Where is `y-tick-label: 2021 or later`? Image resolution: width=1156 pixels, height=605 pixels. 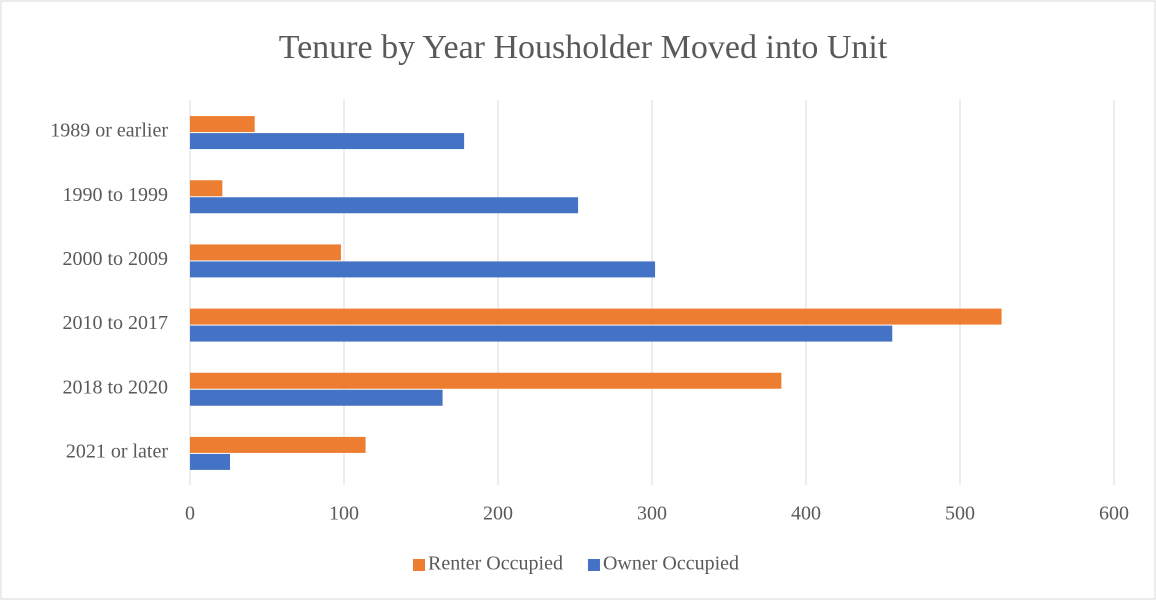
y-tick-label: 2021 or later is located at coordinates (117, 452).